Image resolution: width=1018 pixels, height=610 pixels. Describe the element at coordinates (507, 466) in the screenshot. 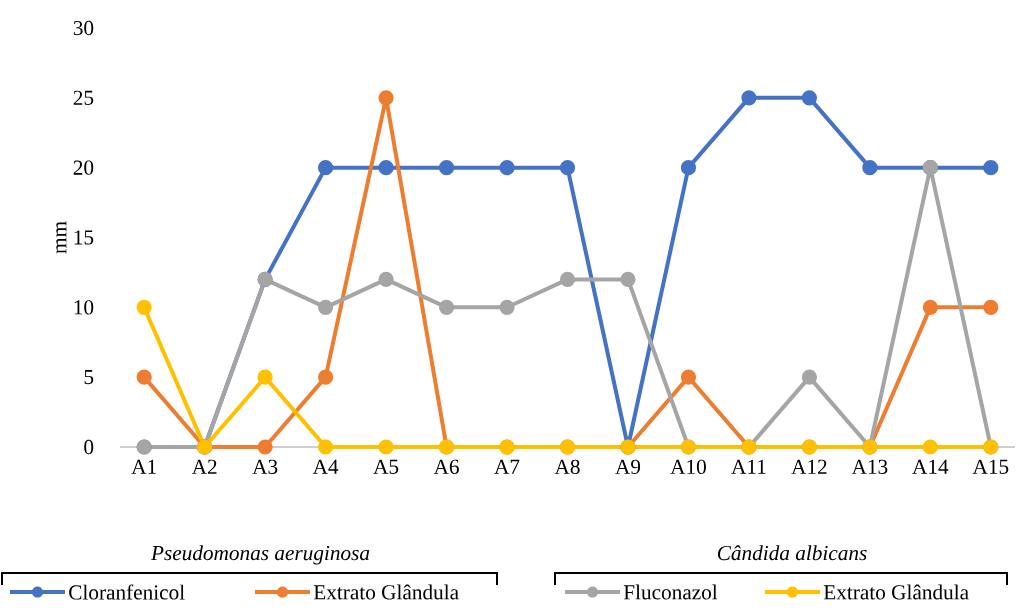

I see `x-tick-label: A7` at that location.